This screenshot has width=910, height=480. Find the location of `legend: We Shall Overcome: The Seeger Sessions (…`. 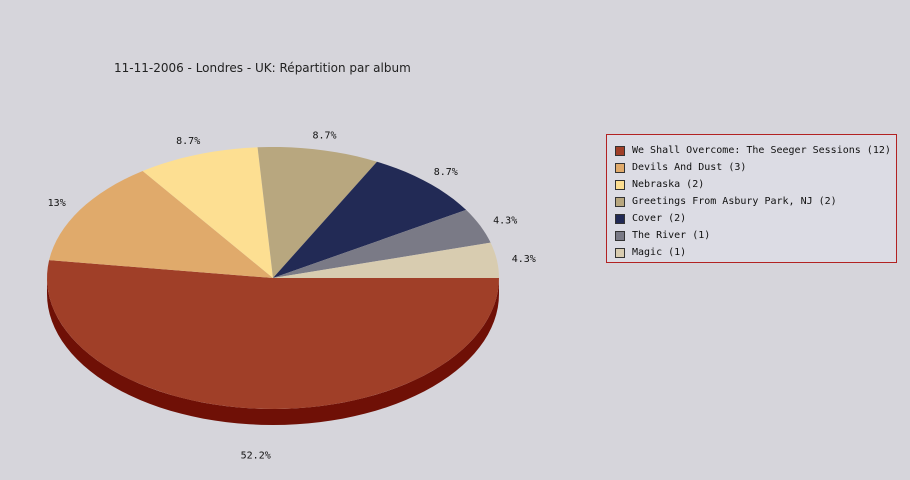

legend: We Shall Overcome: The Seeger Sessions (… is located at coordinates (751, 198).